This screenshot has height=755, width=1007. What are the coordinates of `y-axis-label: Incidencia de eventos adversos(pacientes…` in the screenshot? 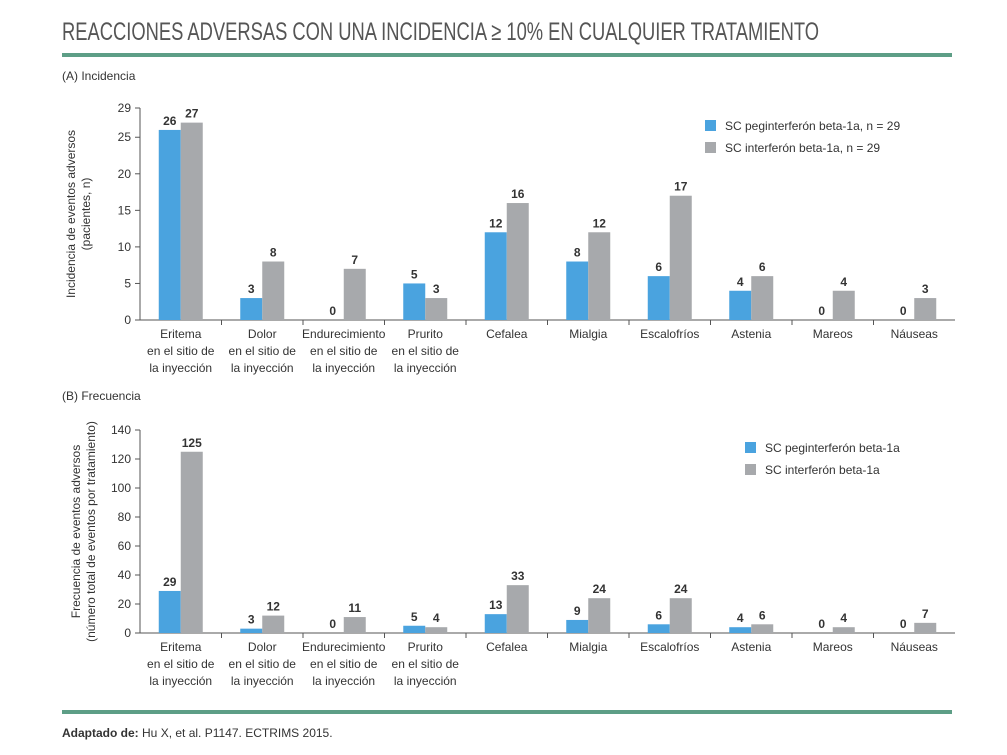 It's located at (78, 214).